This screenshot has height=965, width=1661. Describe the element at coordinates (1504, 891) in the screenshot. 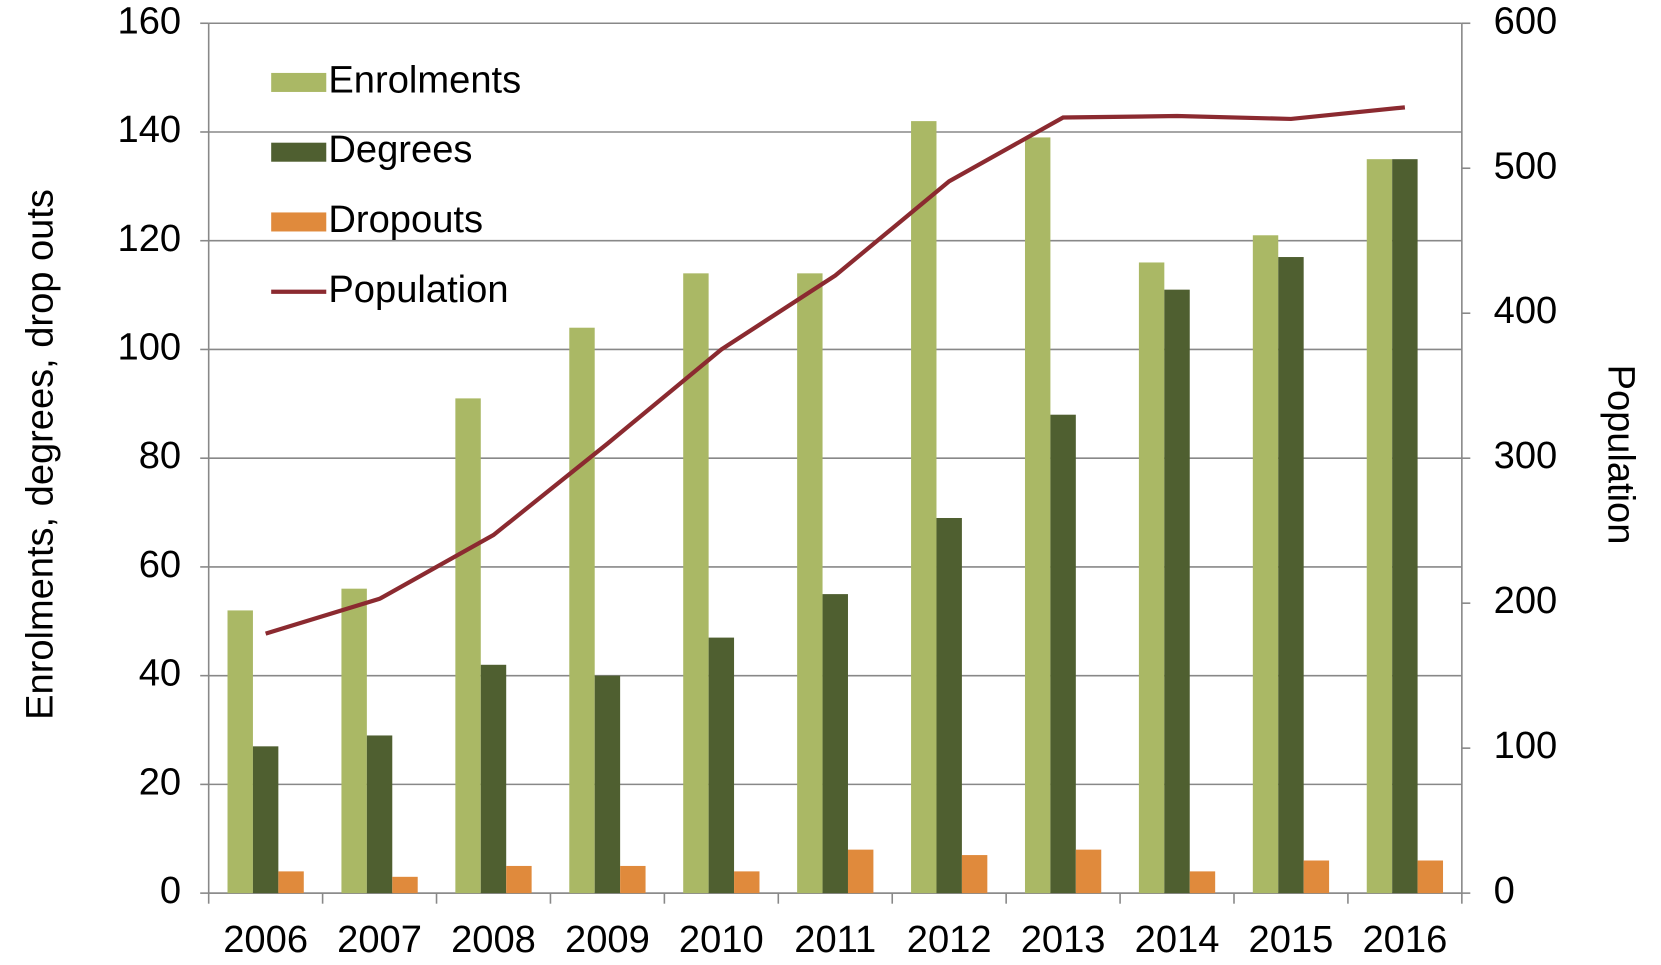

I see `y2-tick-label: 0` at that location.